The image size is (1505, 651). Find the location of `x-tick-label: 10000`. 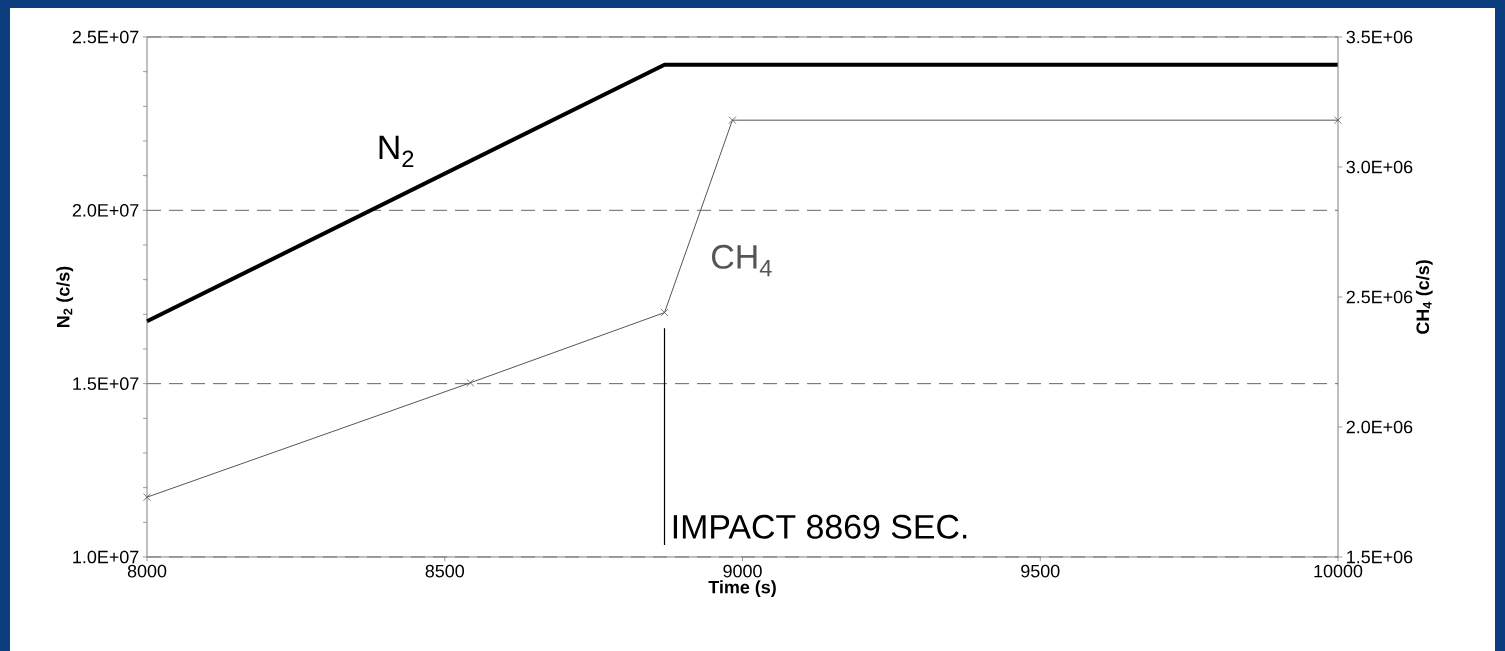

x-tick-label: 10000 is located at coordinates (1338, 571).